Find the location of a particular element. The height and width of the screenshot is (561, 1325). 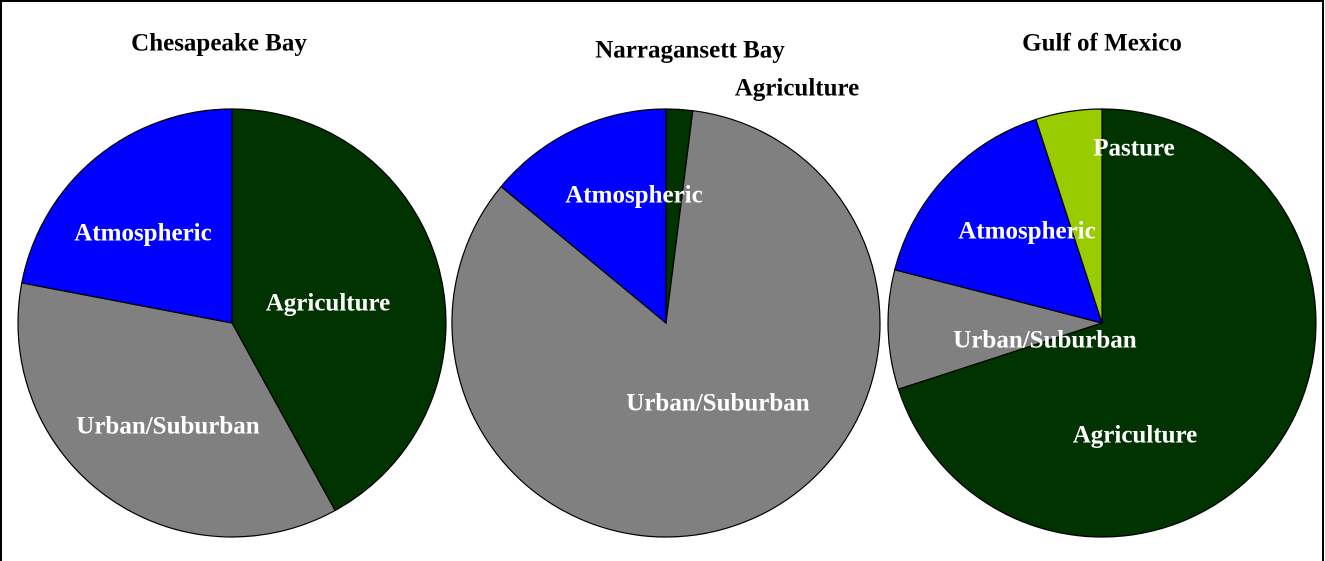

slice-label: Pasture is located at coordinates (1133, 148).